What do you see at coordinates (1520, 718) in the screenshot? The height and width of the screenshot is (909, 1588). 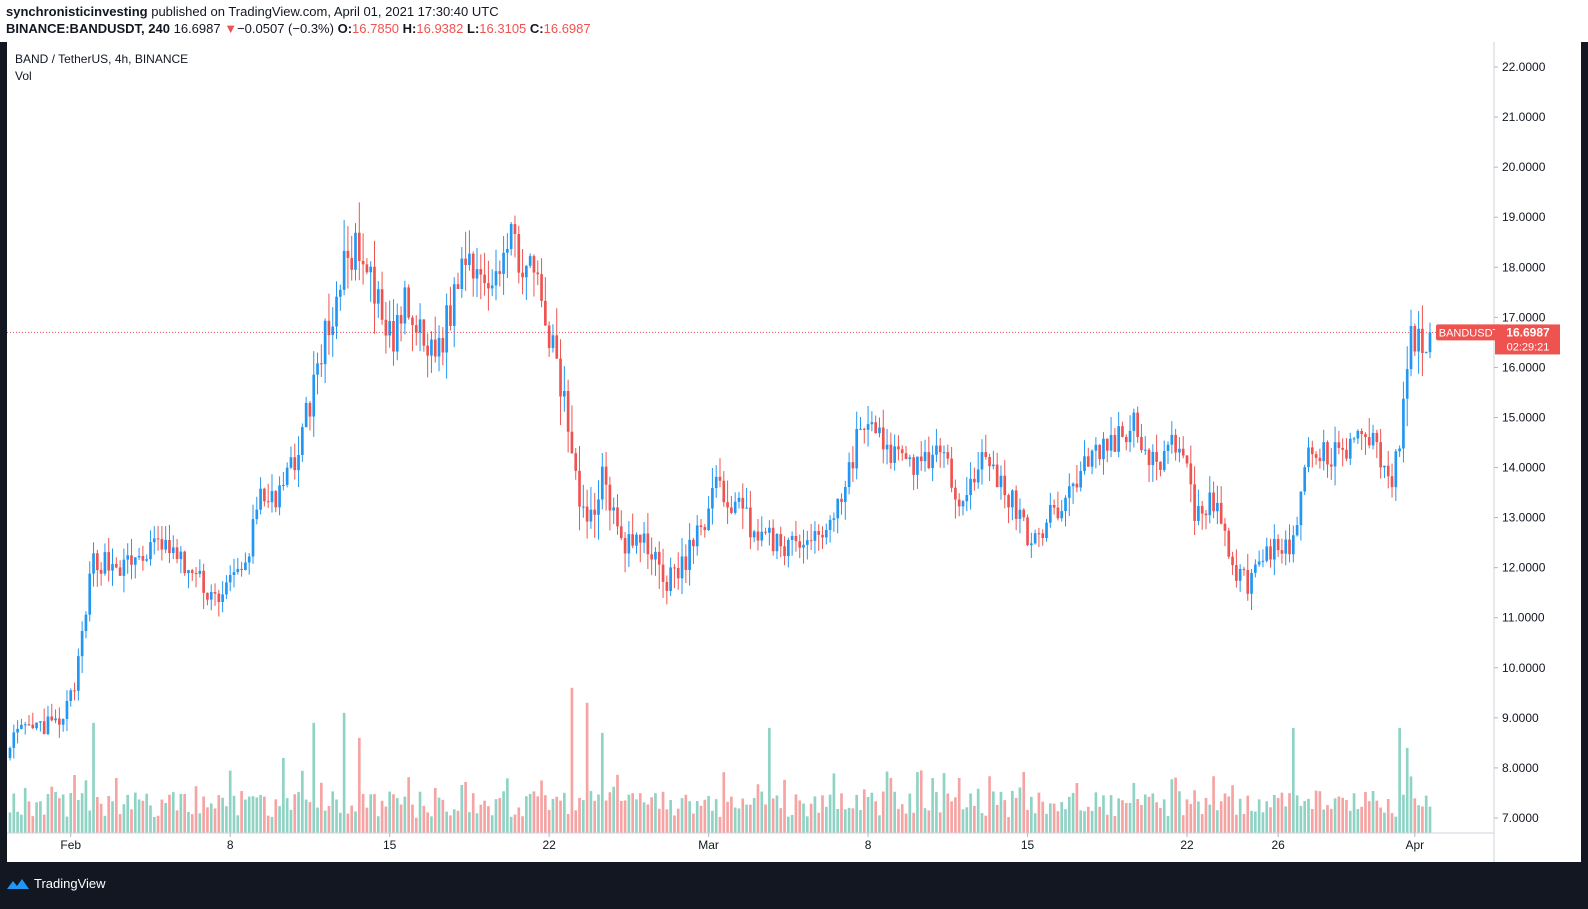 I see `y-tick-label: 9.0000` at bounding box center [1520, 718].